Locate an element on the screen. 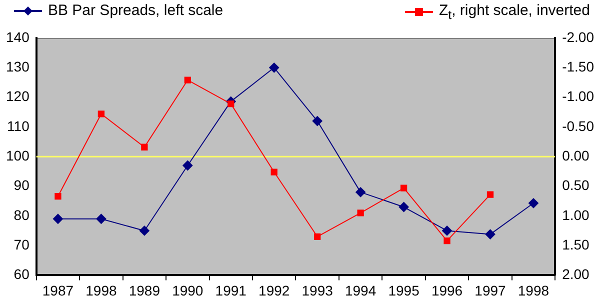 The width and height of the screenshot is (600, 307). y-tick-label: 80 is located at coordinates (22, 214).